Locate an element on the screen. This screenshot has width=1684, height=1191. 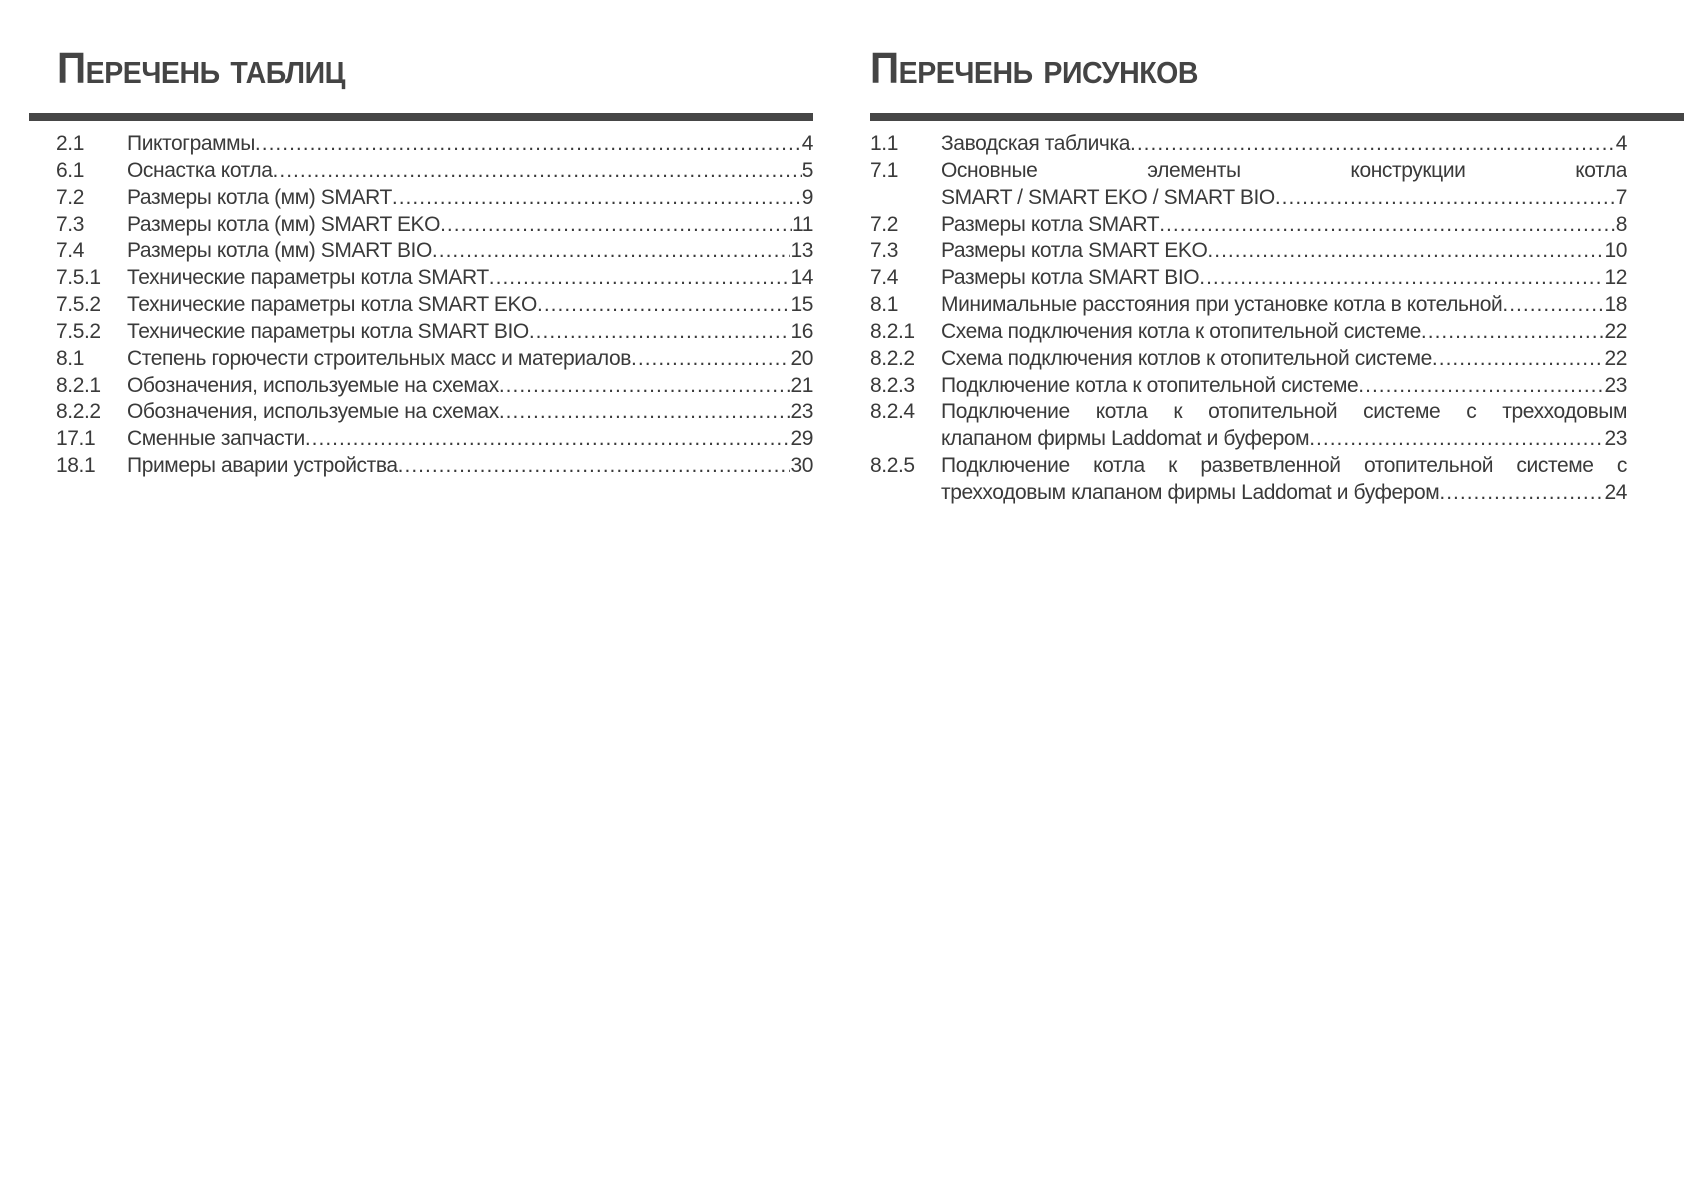
entry-number: 7.5.1 is located at coordinates (78, 278).